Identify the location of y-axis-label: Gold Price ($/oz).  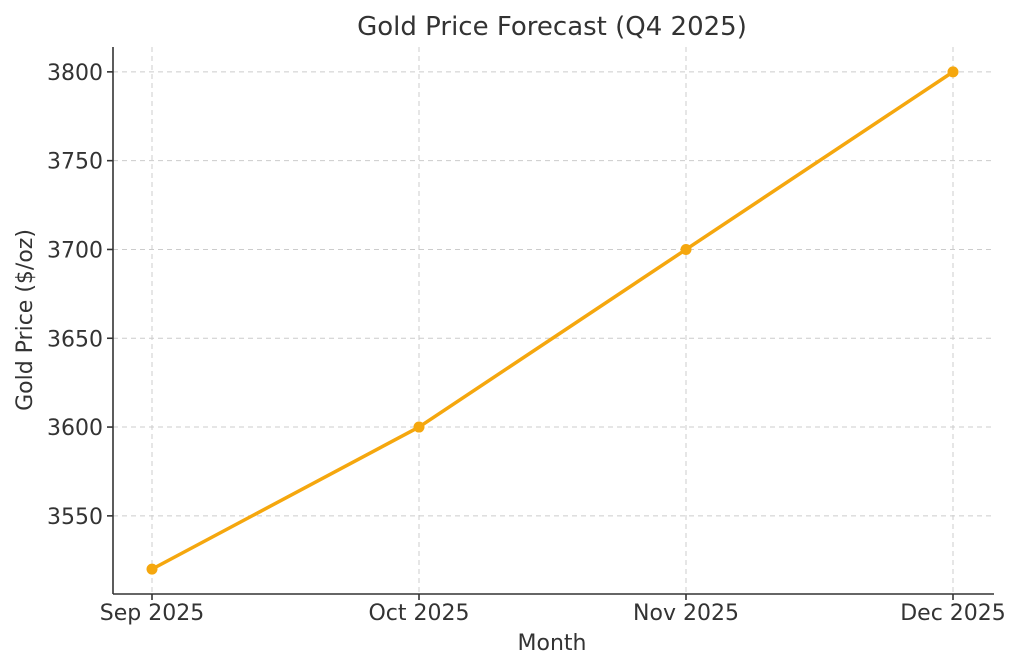
(25, 320).